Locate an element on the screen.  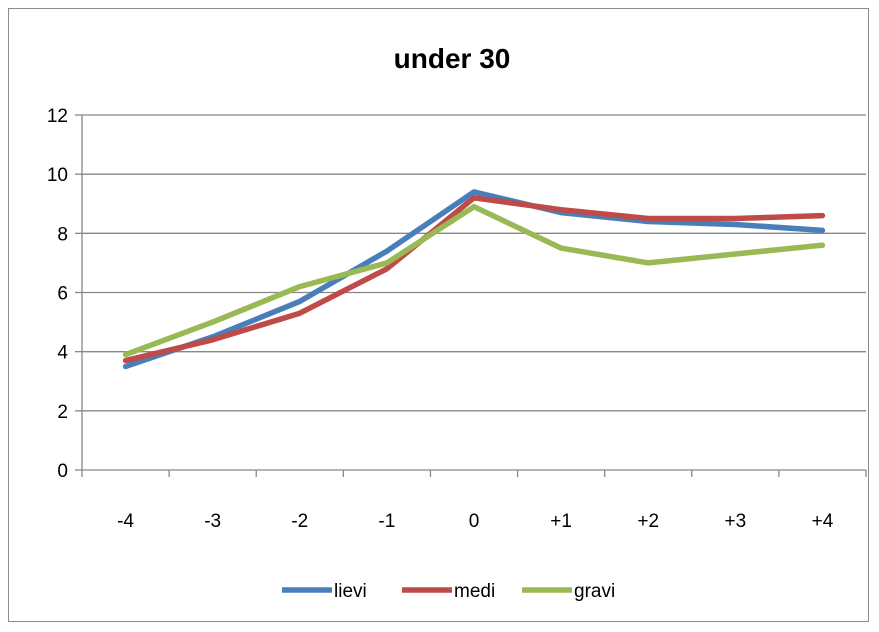
x-tick-labels: -4 -3 -2 -1 0 +1 +2 +3 +4 is located at coordinates (475, 521).